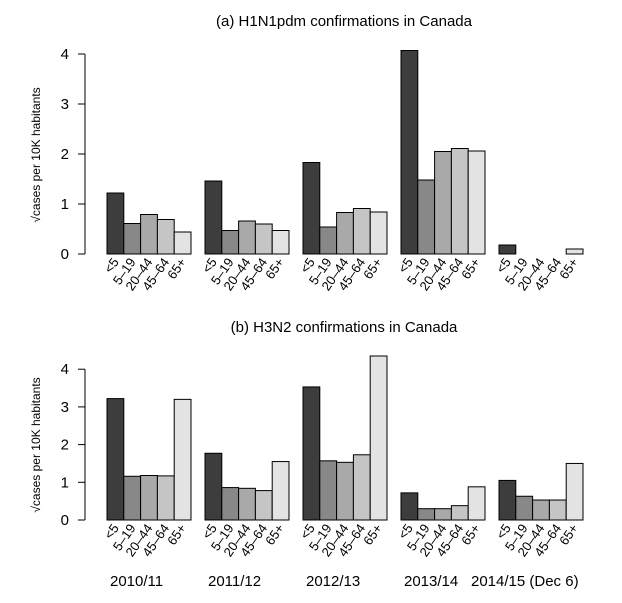 The height and width of the screenshot is (603, 622). Describe the element at coordinates (73, 154) in the screenshot. I see `panel-a-y-axis: 0 1 2 3 4` at that location.